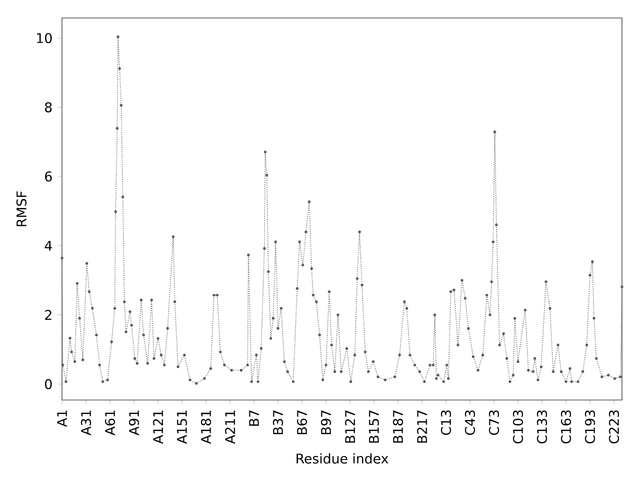 Image resolution: width=640 pixels, height=480 pixels. I want to click on x-tick-label: A31, so click(86, 423).